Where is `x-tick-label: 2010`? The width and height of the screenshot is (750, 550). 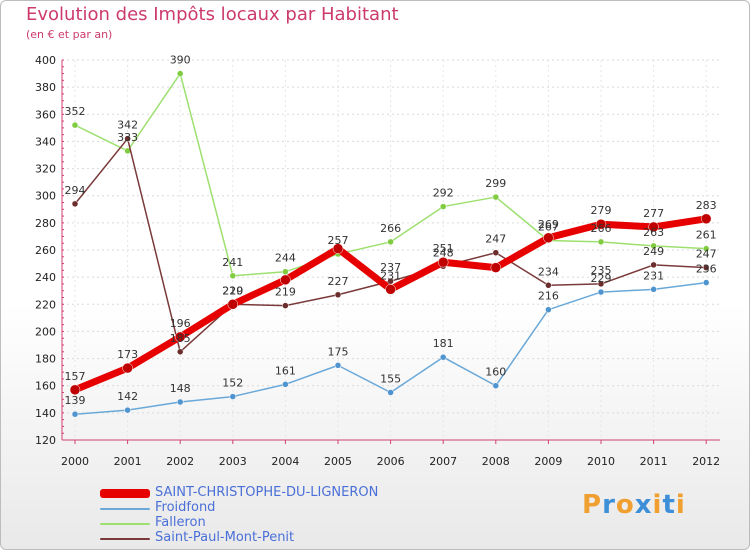 x-tick-label: 2010 is located at coordinates (601, 461).